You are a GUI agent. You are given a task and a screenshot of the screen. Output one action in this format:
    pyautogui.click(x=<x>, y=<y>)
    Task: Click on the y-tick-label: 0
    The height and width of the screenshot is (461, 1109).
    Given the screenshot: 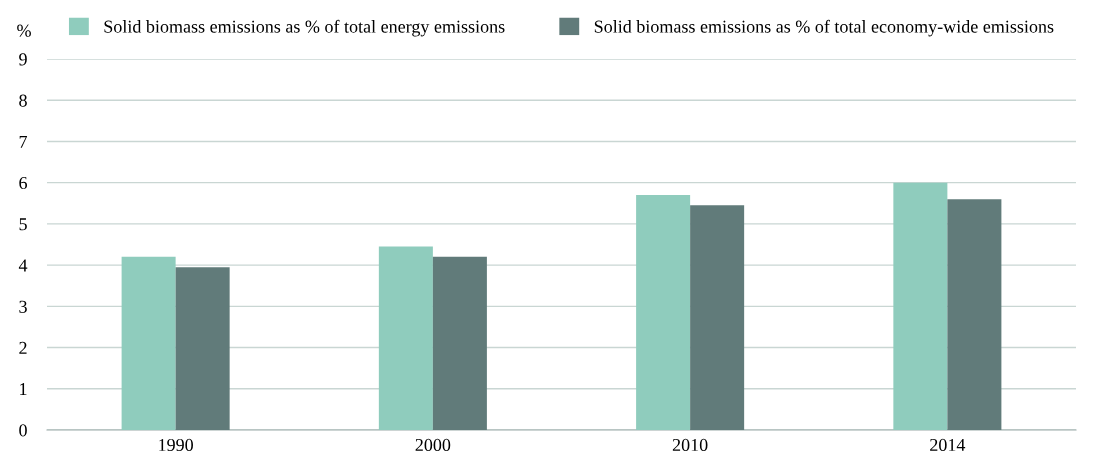 What is the action you would take?
    pyautogui.click(x=23, y=430)
    